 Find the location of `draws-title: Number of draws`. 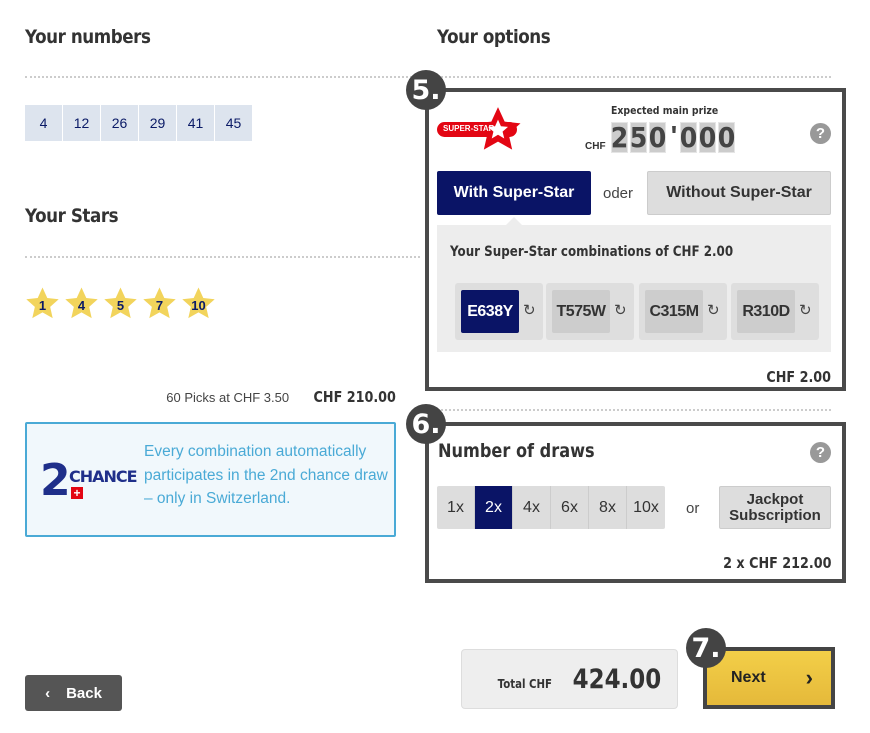

draws-title: Number of draws is located at coordinates (516, 451).